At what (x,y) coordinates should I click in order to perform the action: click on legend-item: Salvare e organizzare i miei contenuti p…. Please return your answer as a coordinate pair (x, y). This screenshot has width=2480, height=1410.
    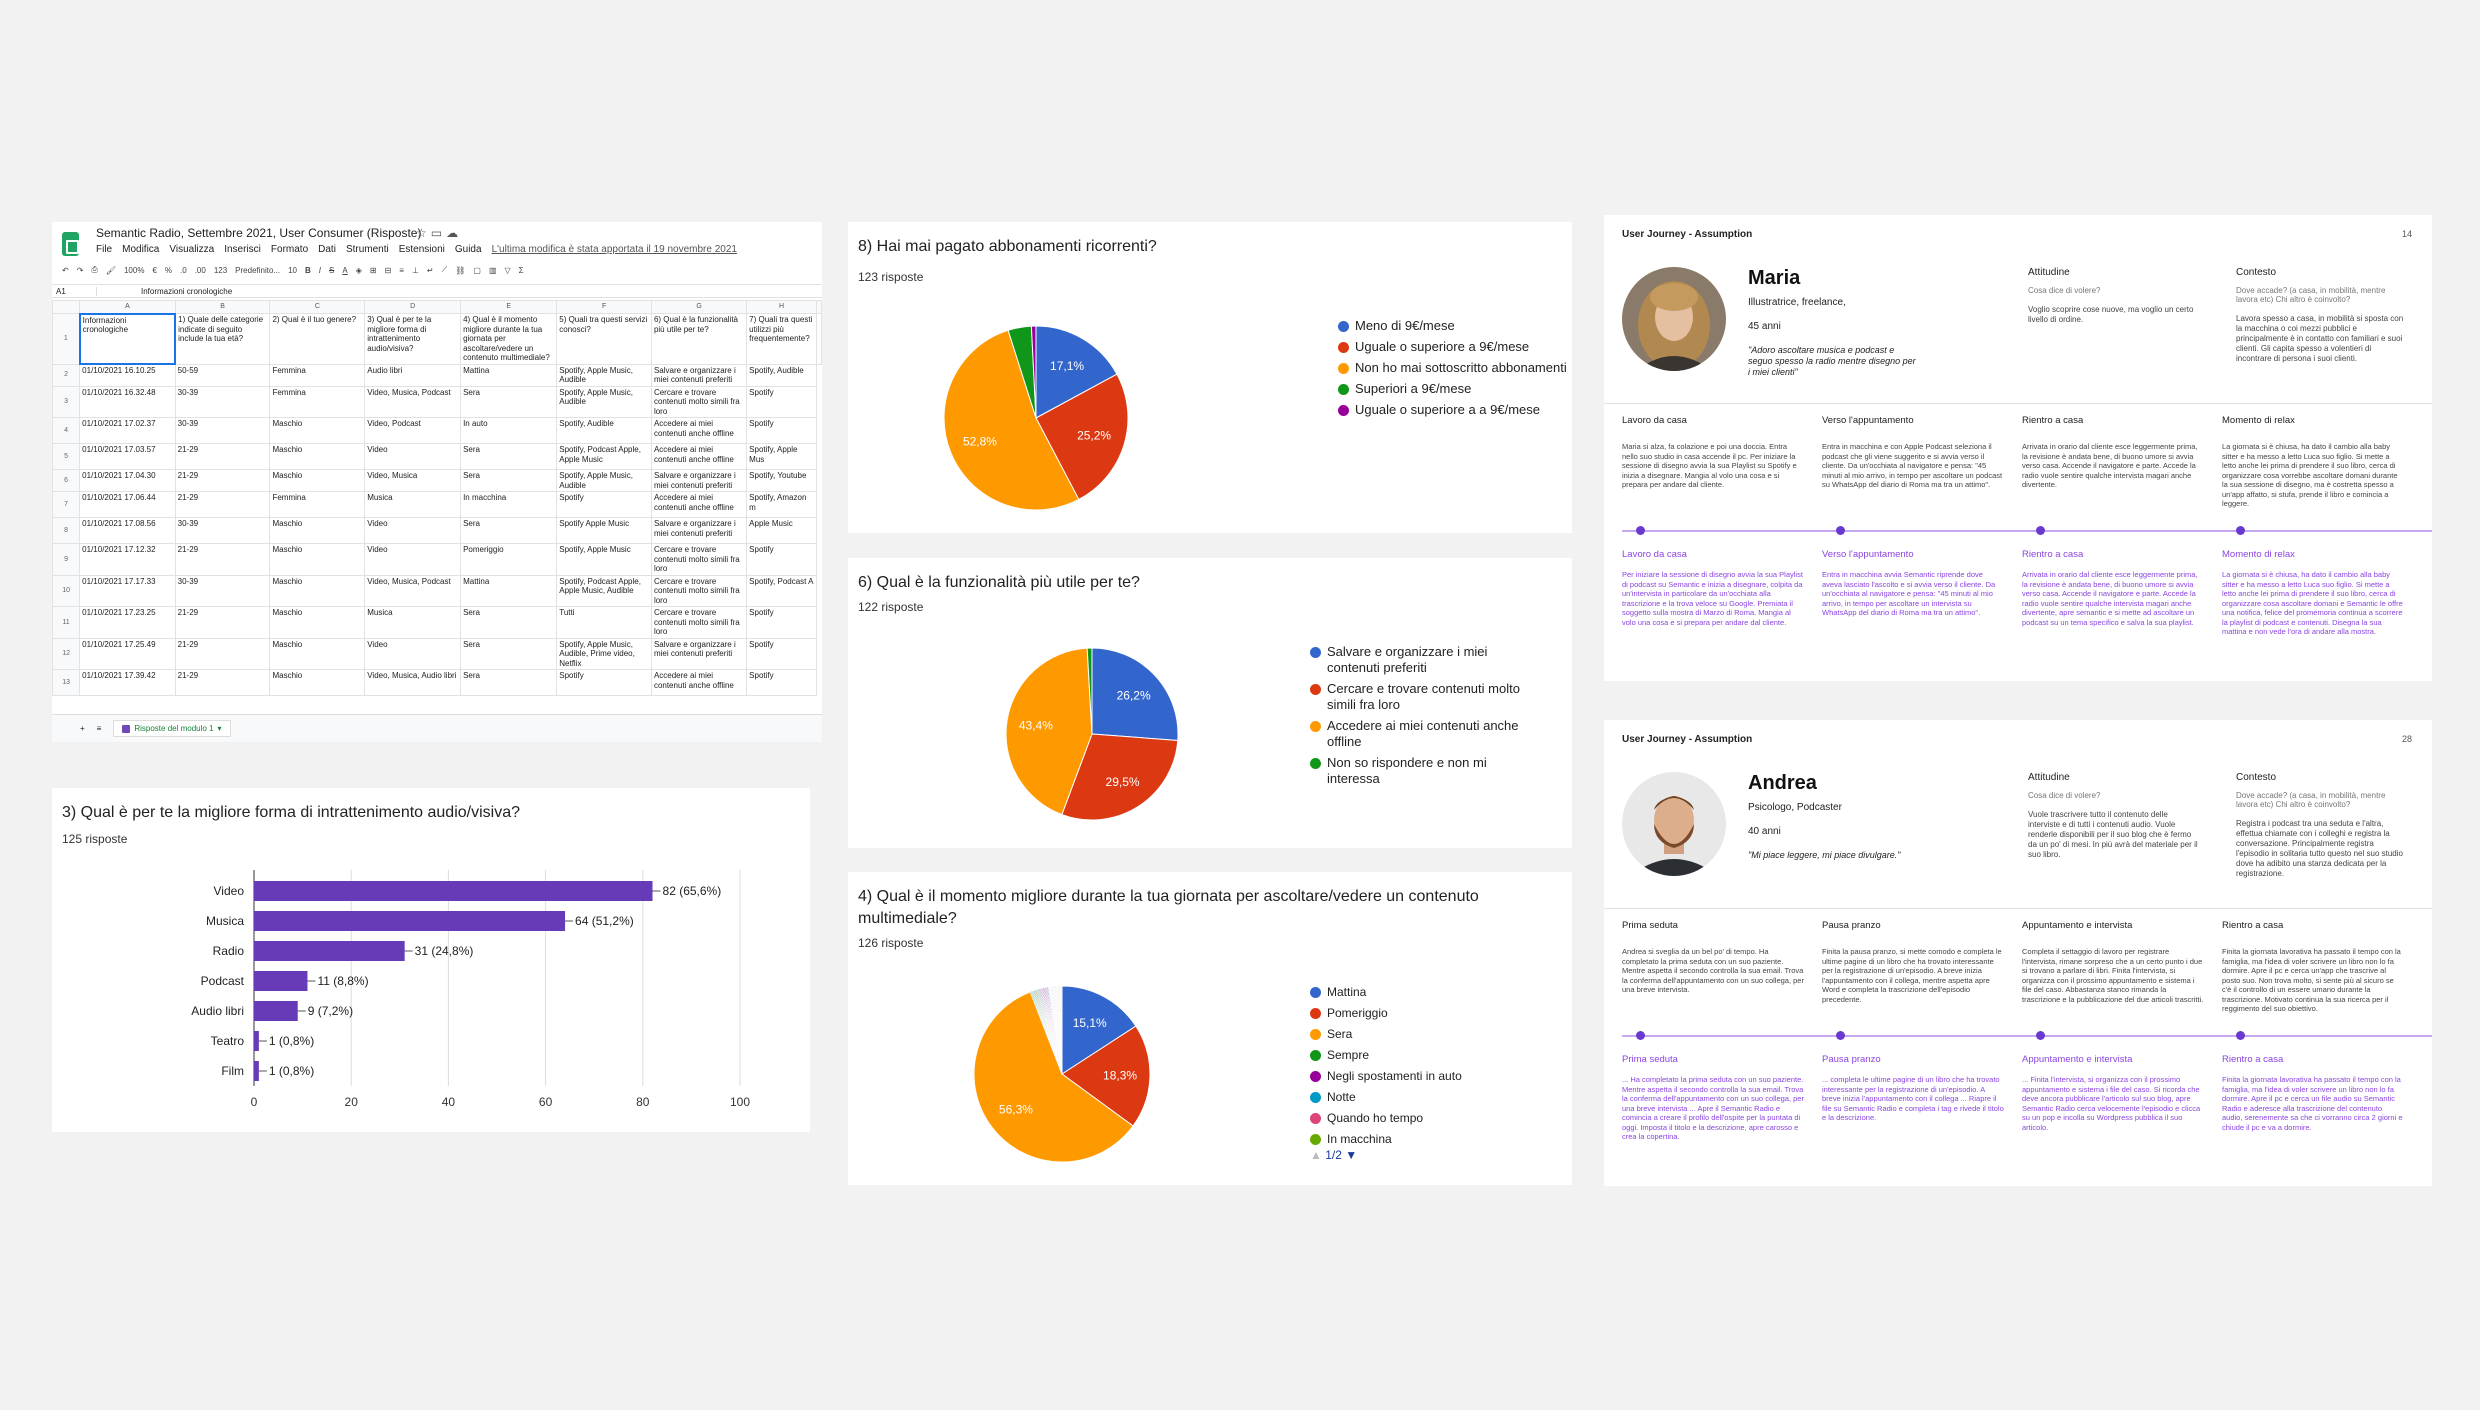
    Looking at the image, I should click on (1425, 660).